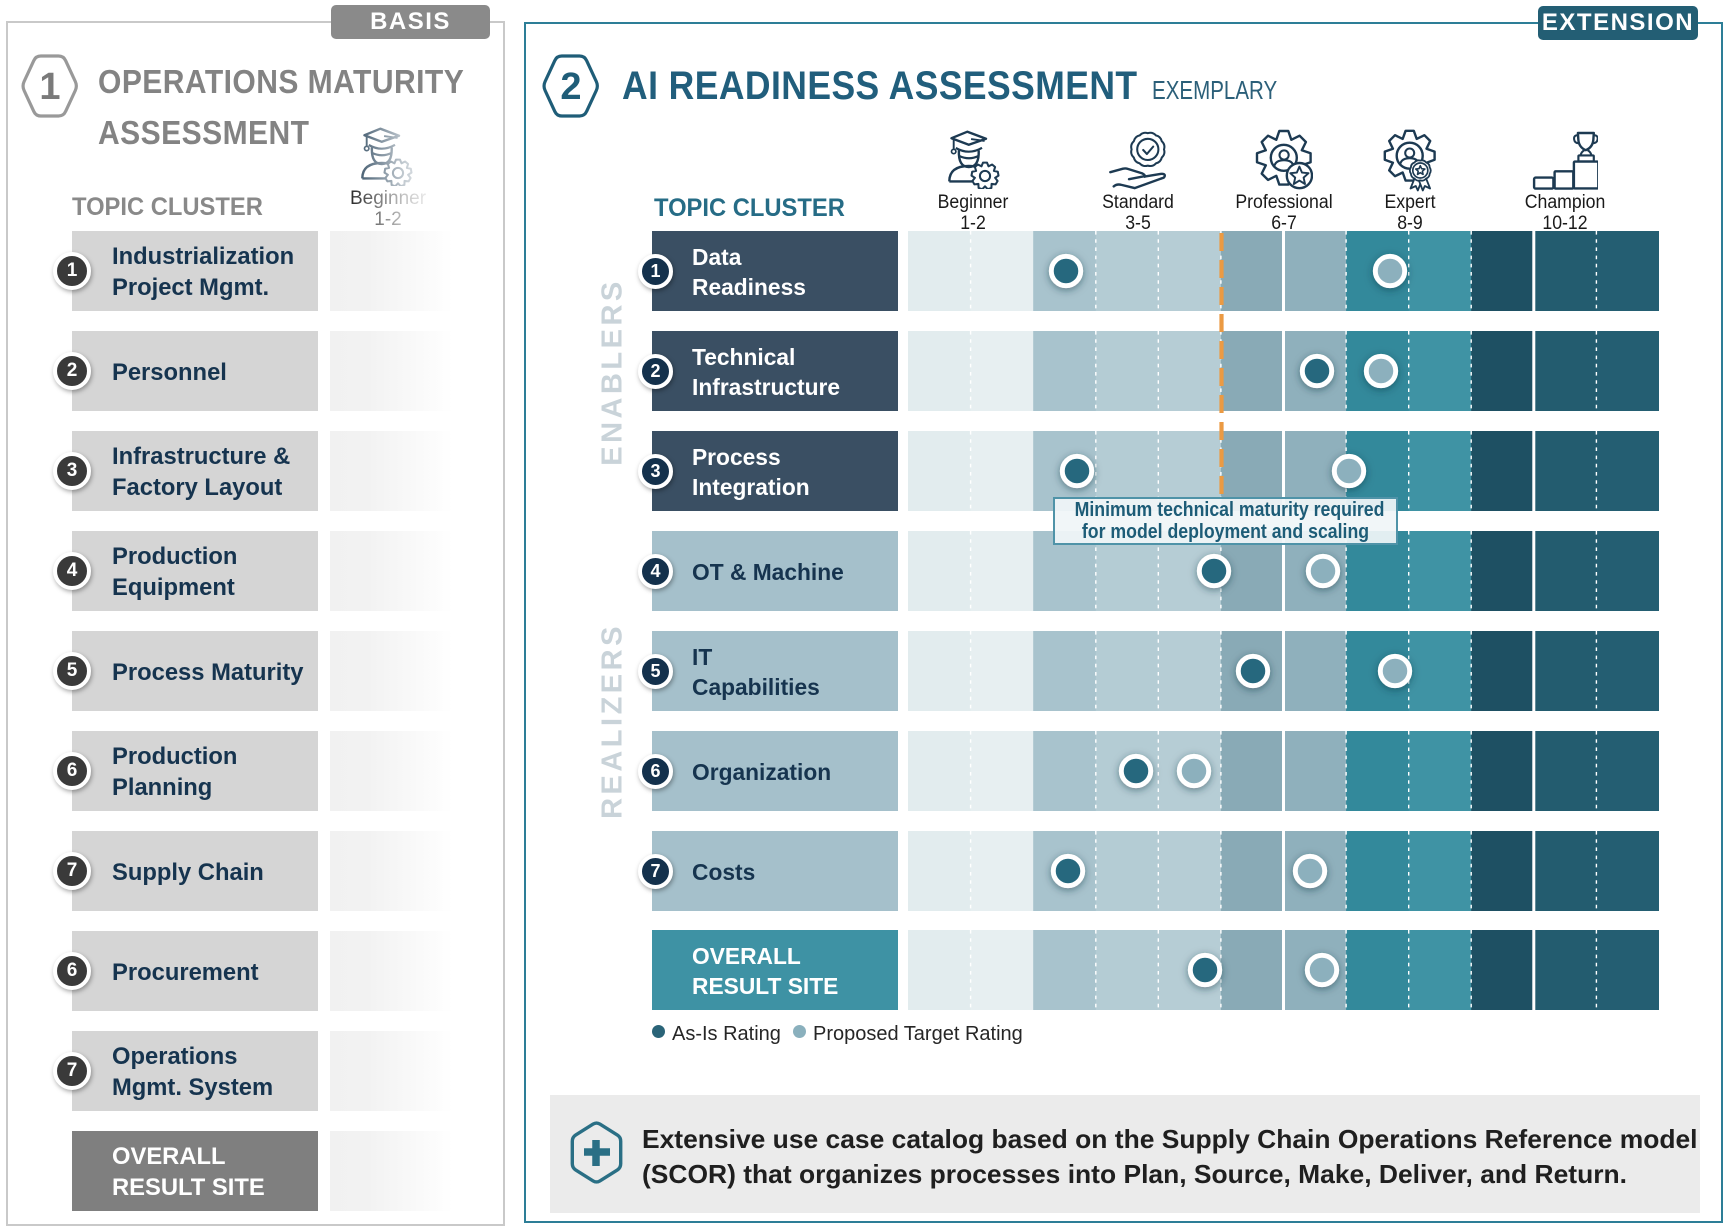 The width and height of the screenshot is (1730, 1232). What do you see at coordinates (570, 87) in the screenshot?
I see `svg-text: 2` at bounding box center [570, 87].